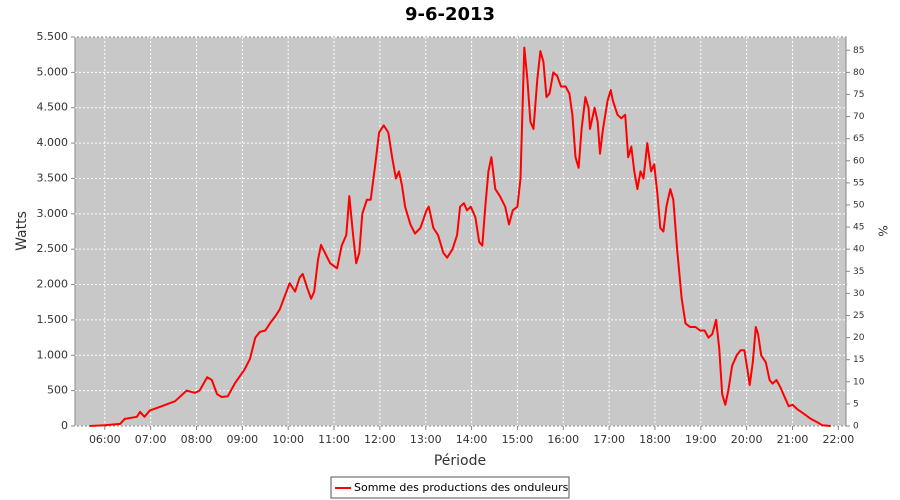 The image size is (900, 500). I want to click on x-tick-label: 21:00, so click(793, 439).